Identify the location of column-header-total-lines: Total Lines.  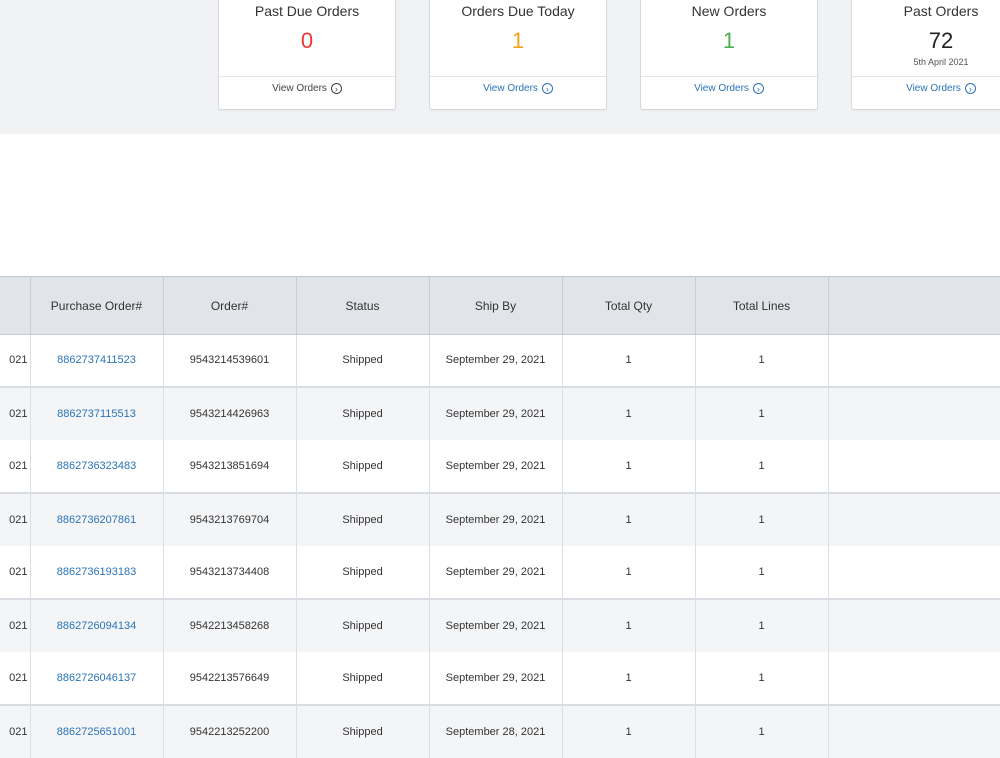
(761, 305).